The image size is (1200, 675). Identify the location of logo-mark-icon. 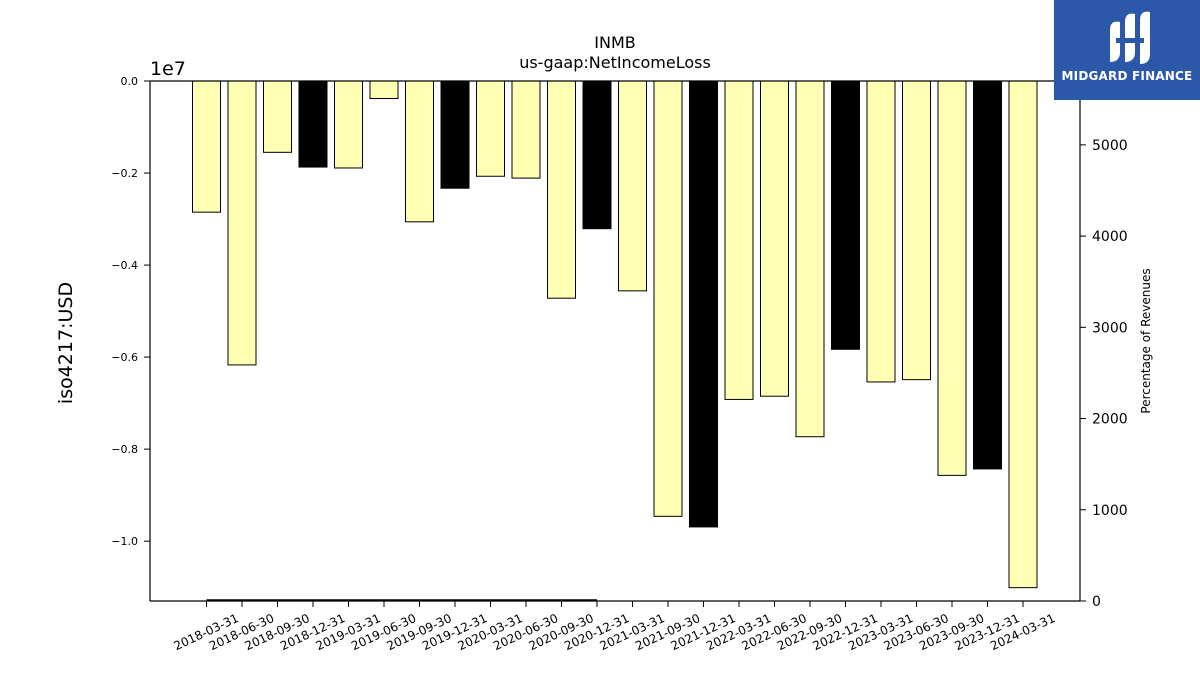
(1130, 37).